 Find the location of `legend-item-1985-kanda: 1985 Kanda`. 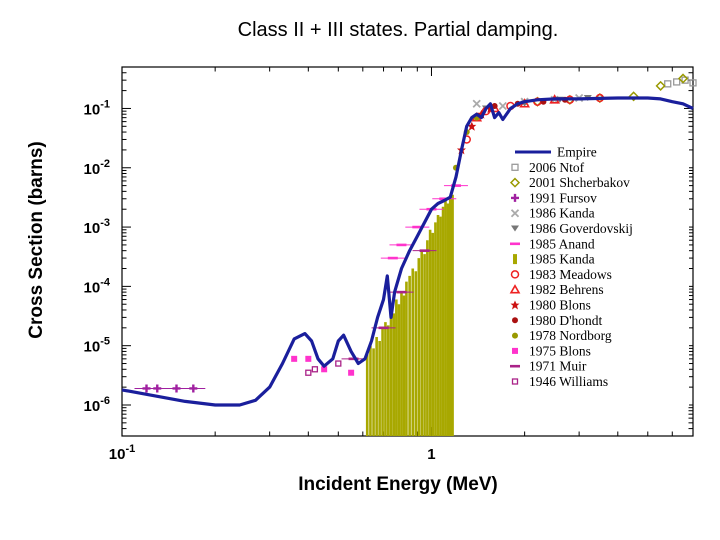

legend-item-1985-kanda: 1985 Kanda is located at coordinates (554, 259).